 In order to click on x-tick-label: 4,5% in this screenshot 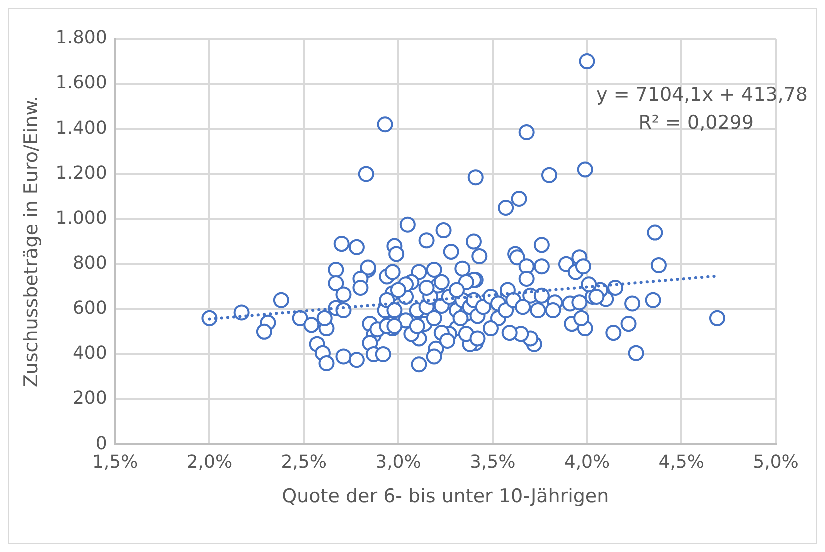, I will do `click(681, 463)`.